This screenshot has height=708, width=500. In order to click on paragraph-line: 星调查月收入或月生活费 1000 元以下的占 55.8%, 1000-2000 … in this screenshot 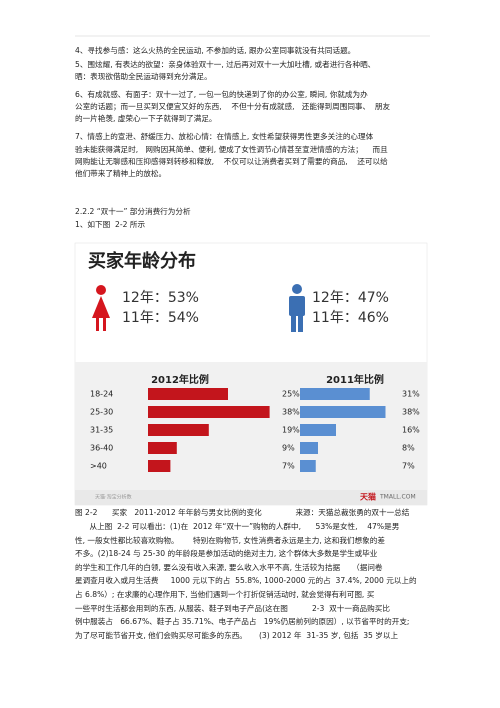, I will do `click(246, 581)`.